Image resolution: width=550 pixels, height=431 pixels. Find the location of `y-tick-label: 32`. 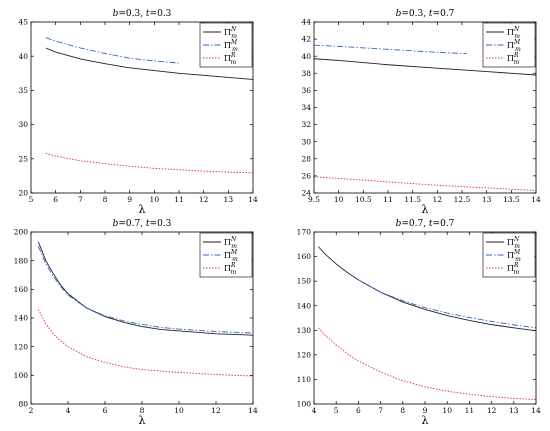

y-tick-label: 32 is located at coordinates (306, 124).